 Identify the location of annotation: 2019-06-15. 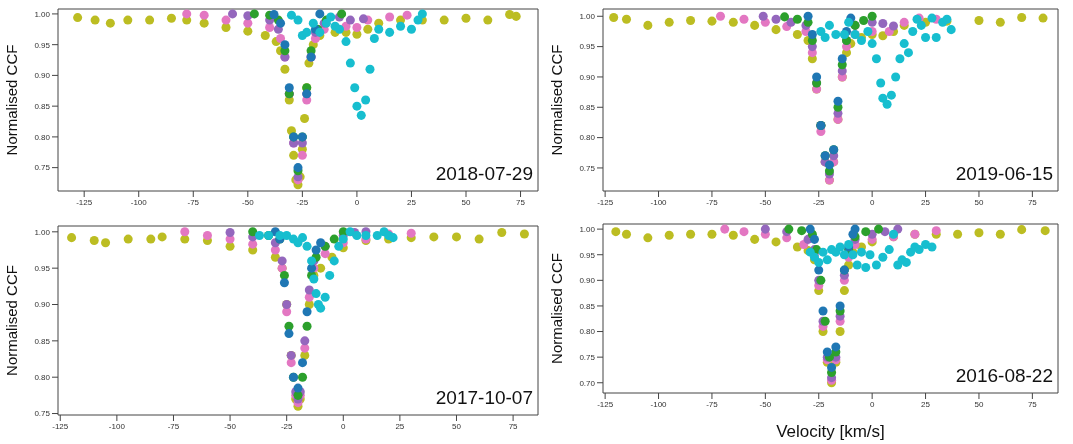
(1004, 174).